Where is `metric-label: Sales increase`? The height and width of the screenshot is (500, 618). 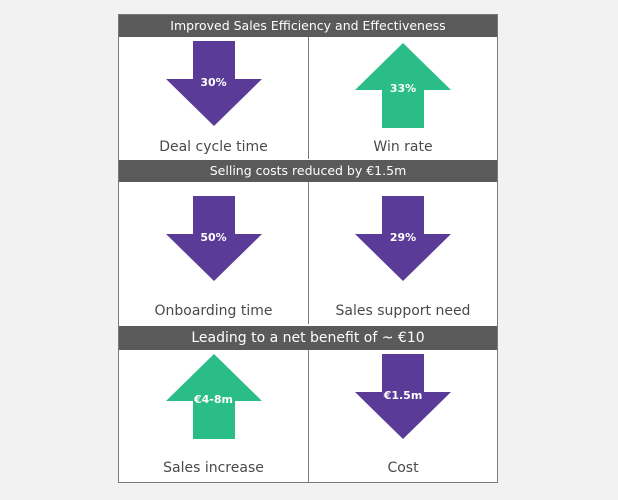
metric-label: Sales increase is located at coordinates (213, 468).